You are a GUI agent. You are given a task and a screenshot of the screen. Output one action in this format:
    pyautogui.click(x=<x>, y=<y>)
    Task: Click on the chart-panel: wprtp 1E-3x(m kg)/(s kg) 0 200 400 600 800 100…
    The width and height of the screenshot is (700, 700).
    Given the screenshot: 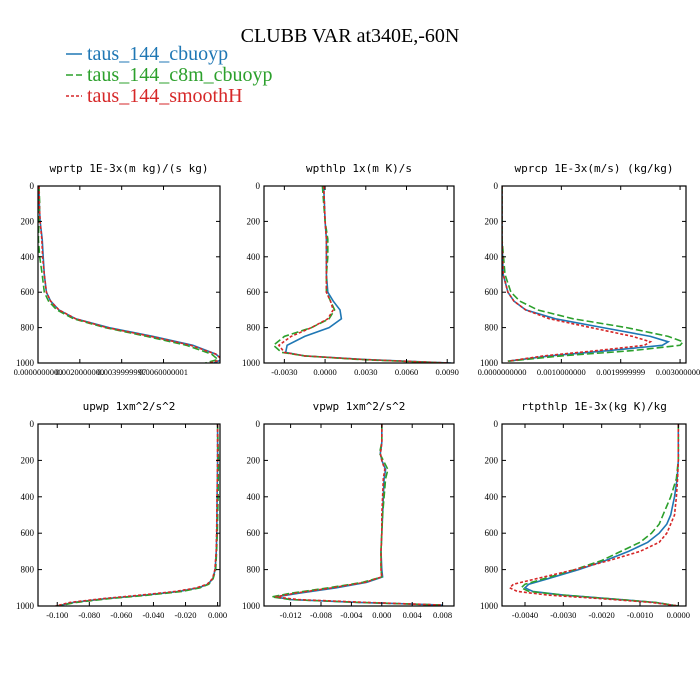 What is the action you would take?
    pyautogui.click(x=117, y=269)
    